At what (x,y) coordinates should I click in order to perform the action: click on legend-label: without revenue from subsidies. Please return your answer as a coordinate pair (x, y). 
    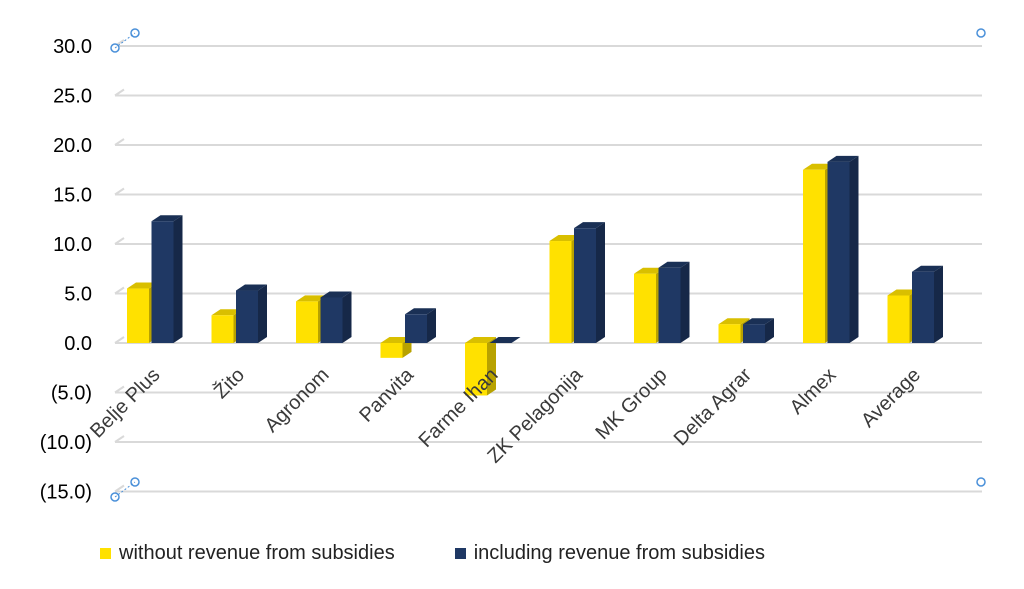
    Looking at the image, I should click on (257, 553).